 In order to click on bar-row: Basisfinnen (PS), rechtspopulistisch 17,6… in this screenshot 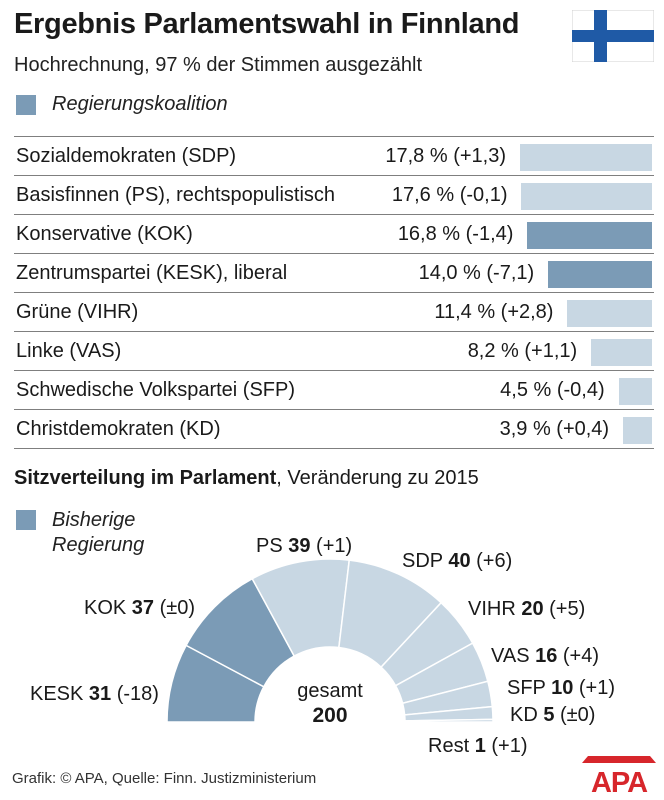, I will do `click(334, 194)`.